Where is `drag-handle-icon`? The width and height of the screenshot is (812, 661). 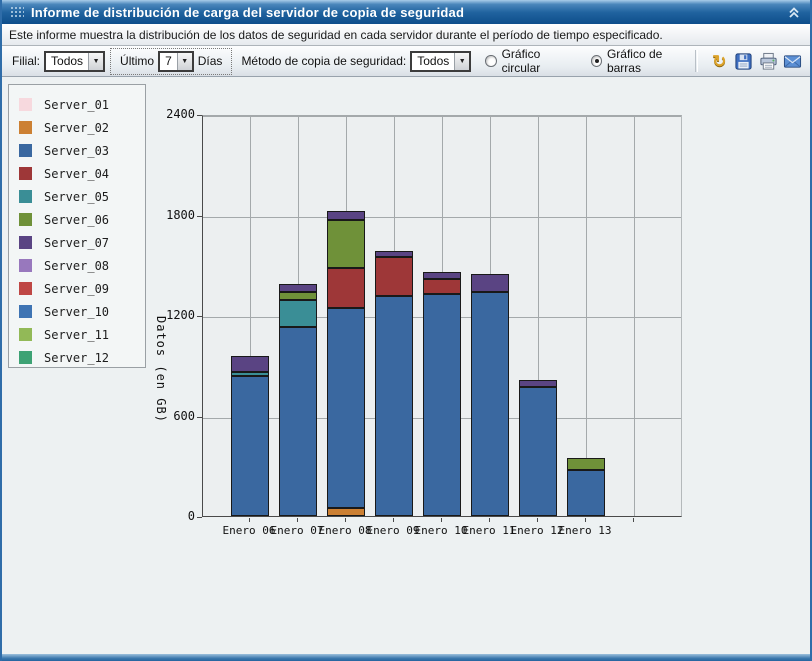
drag-handle-icon is located at coordinates (17, 12).